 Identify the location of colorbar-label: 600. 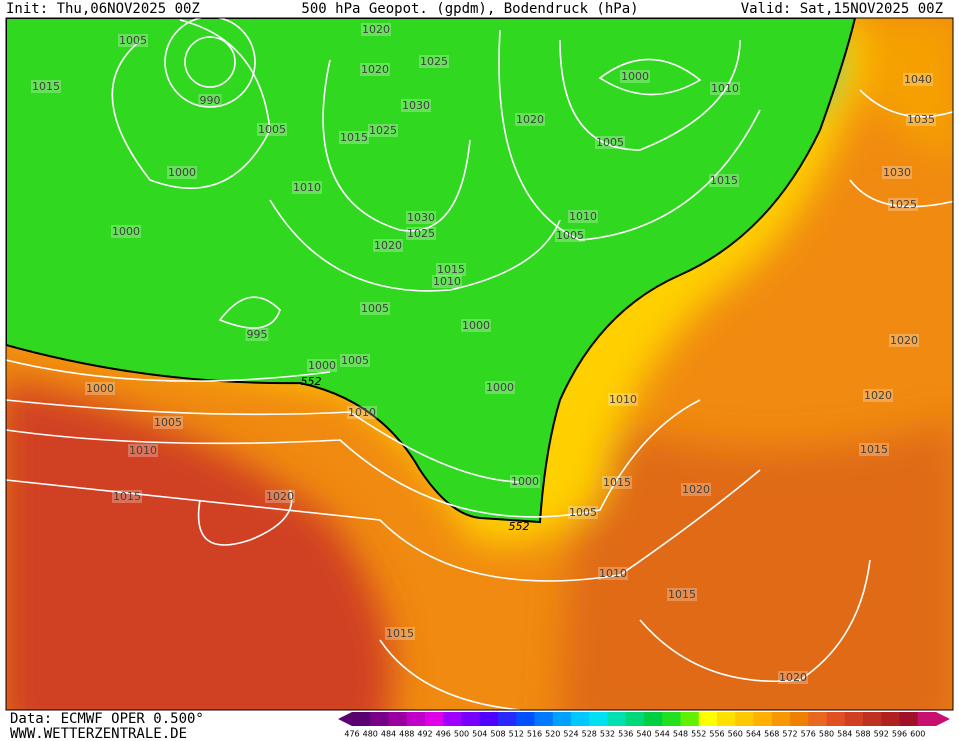
(917, 734).